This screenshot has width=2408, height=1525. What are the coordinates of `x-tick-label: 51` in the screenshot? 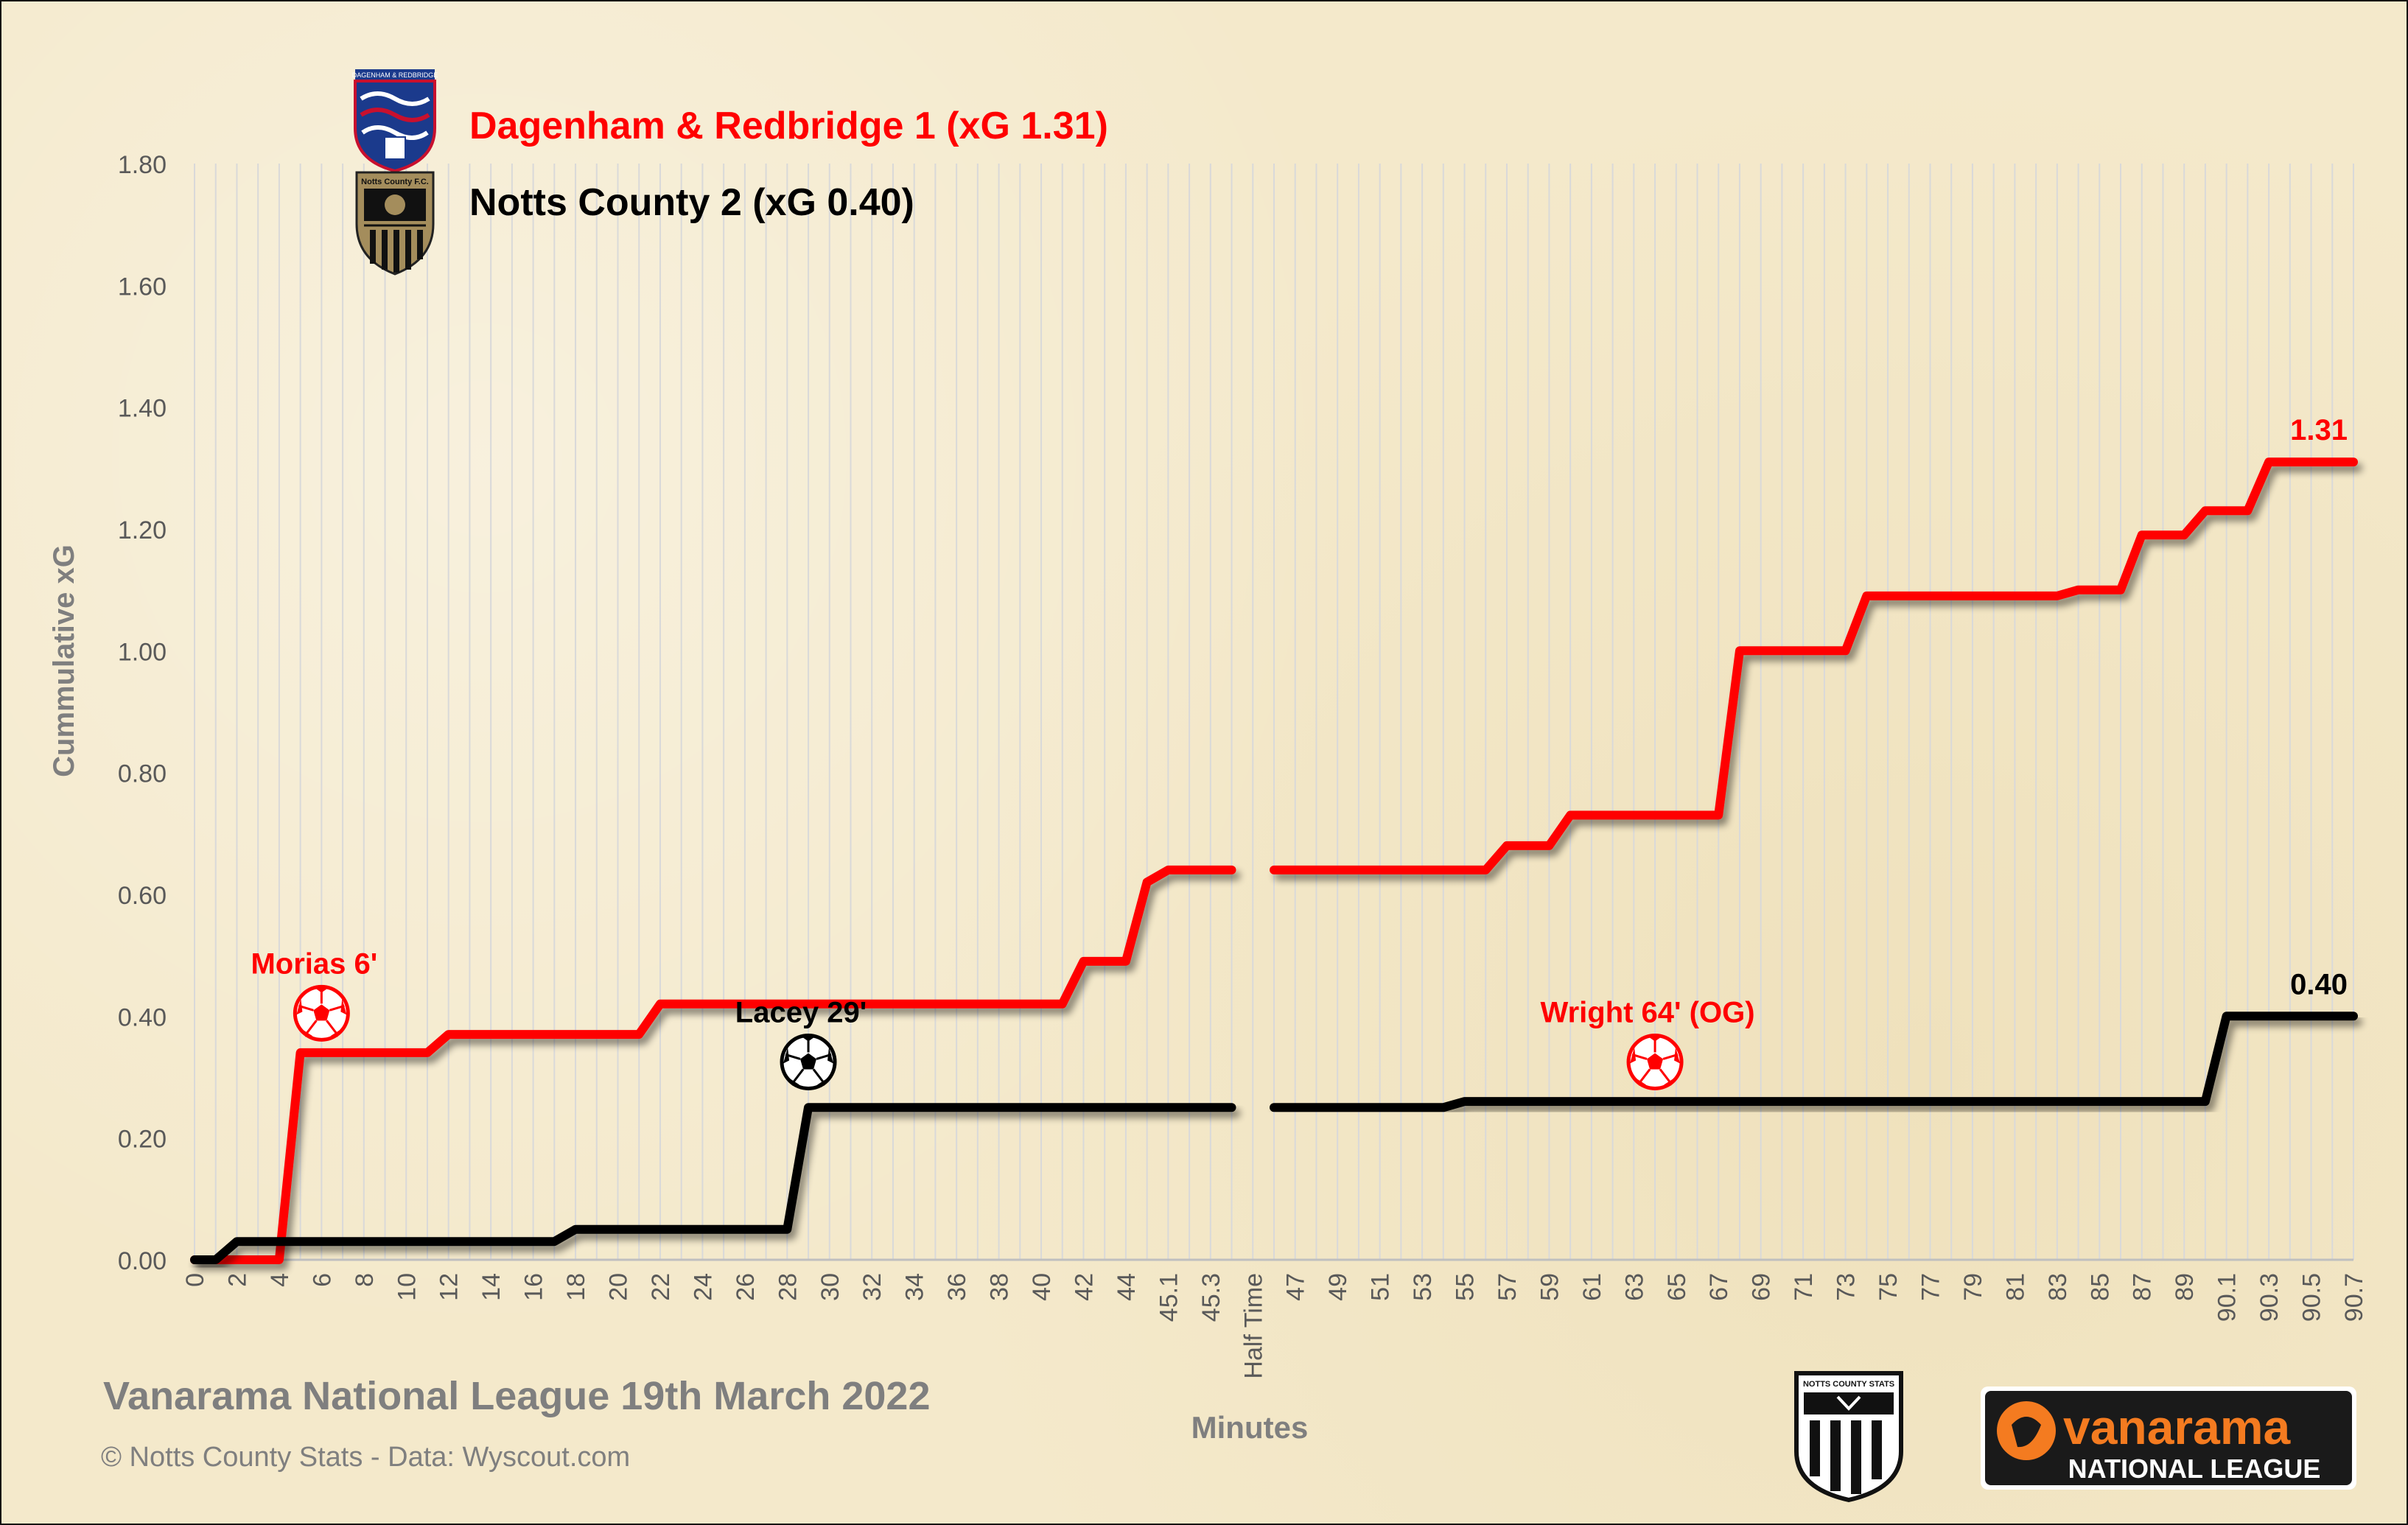 It's located at (1381, 1287).